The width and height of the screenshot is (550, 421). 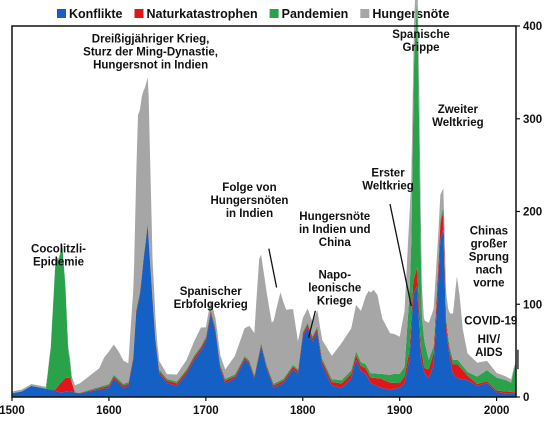 I want to click on annotation-label: Spanische Grippe, so click(x=421, y=41).